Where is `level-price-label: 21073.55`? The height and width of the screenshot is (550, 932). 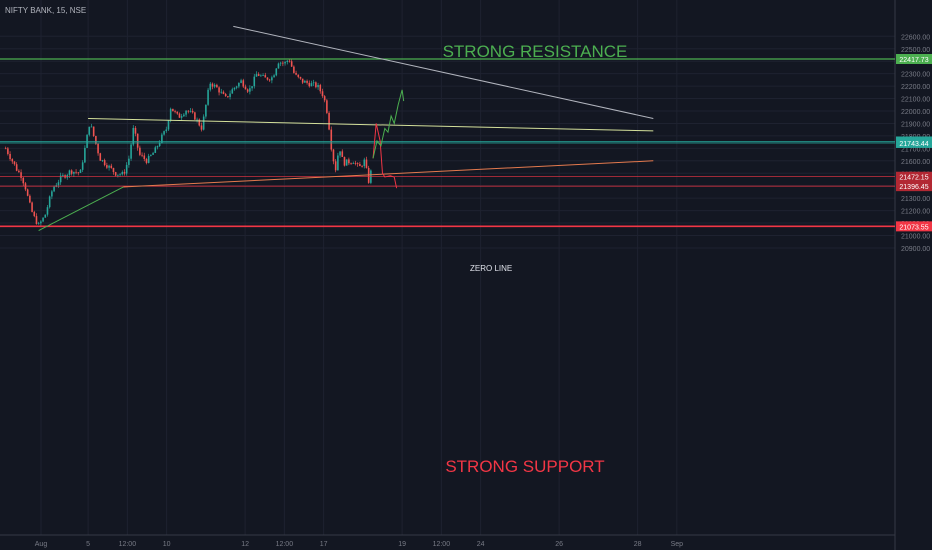
level-price-label: 21073.55 is located at coordinates (913, 227).